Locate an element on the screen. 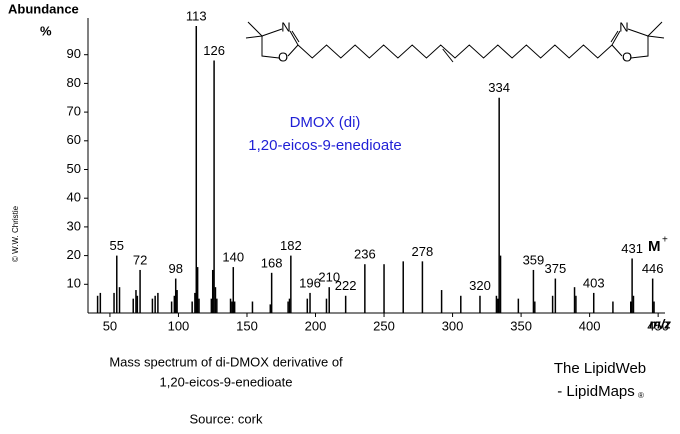  peak-label: 359 is located at coordinates (534, 259).